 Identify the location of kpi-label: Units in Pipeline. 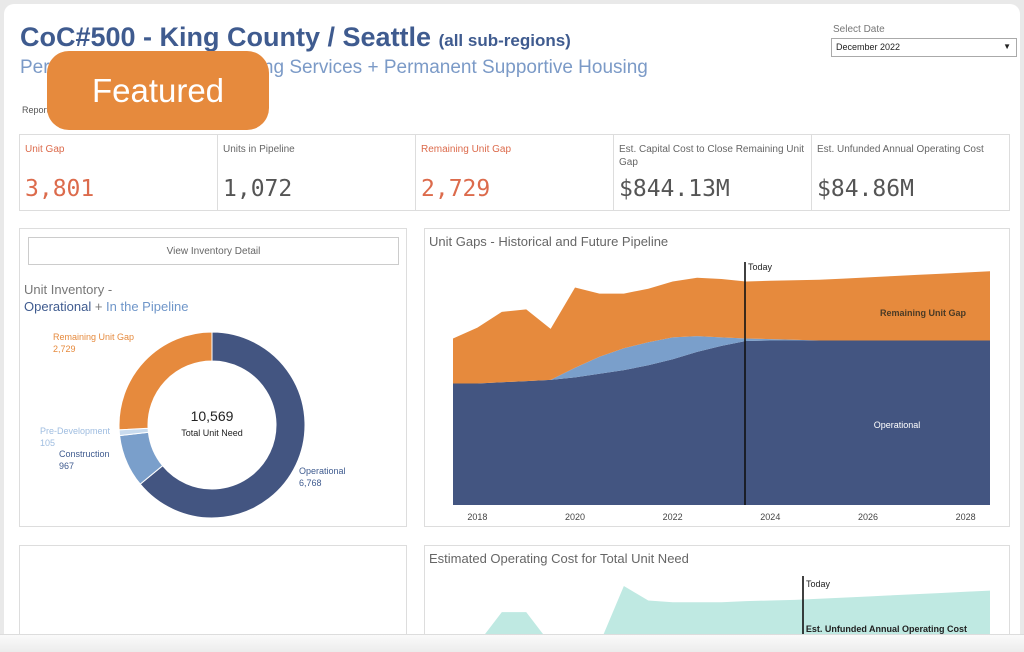
(259, 149).